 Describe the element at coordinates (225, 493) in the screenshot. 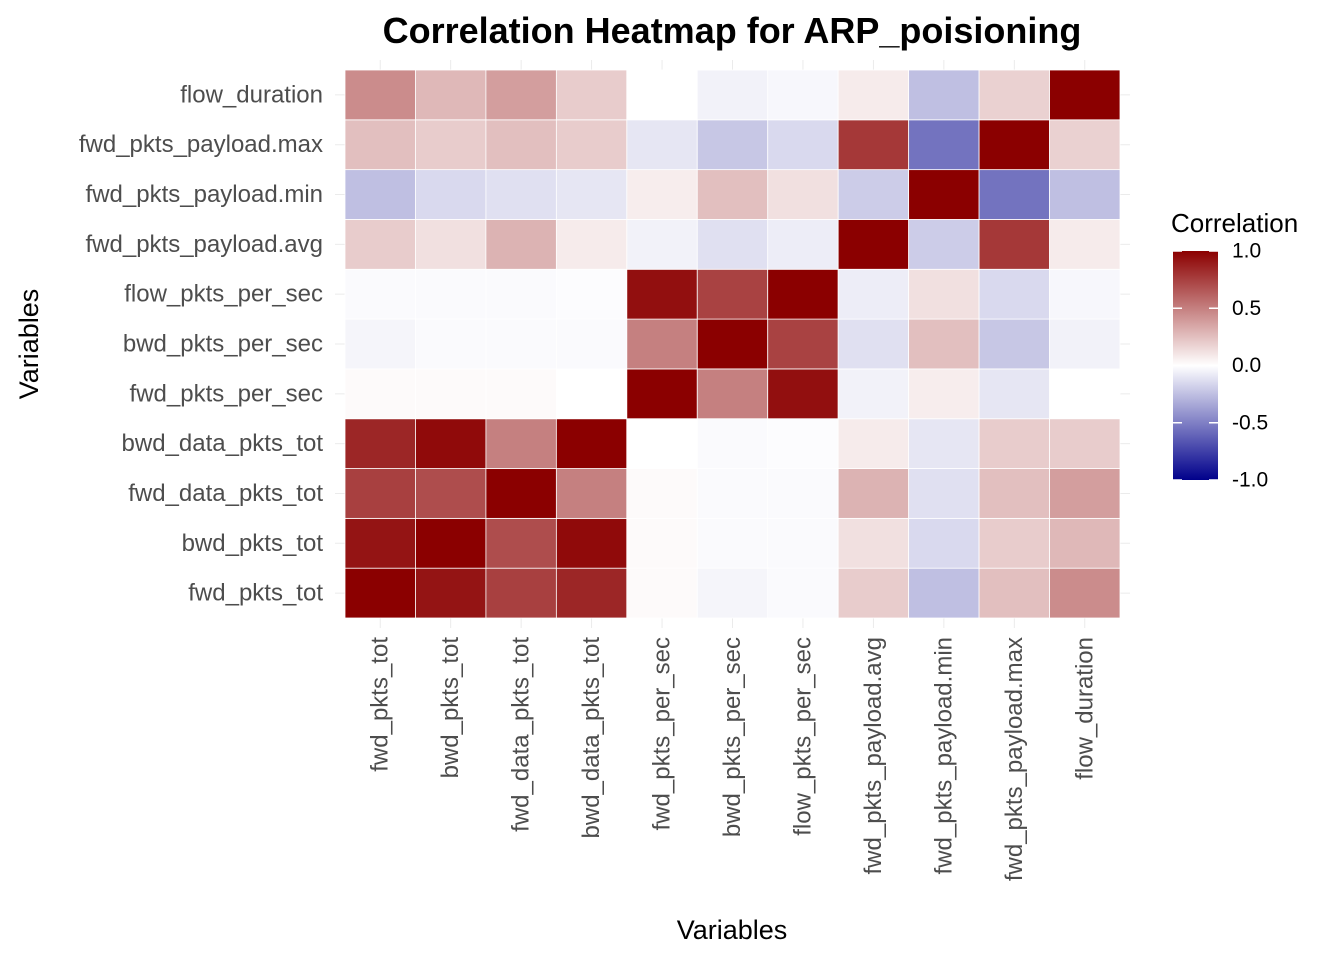

I see `y-tick-label: fwd_data_pkts_tot` at that location.